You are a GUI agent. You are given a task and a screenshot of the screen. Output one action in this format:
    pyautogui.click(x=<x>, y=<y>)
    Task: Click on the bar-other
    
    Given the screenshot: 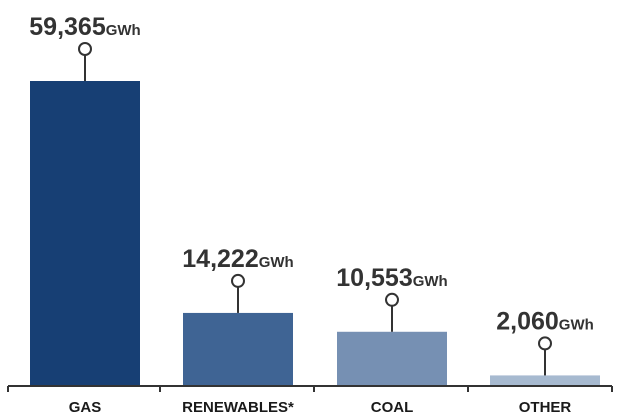 What is the action you would take?
    pyautogui.click(x=545, y=380)
    